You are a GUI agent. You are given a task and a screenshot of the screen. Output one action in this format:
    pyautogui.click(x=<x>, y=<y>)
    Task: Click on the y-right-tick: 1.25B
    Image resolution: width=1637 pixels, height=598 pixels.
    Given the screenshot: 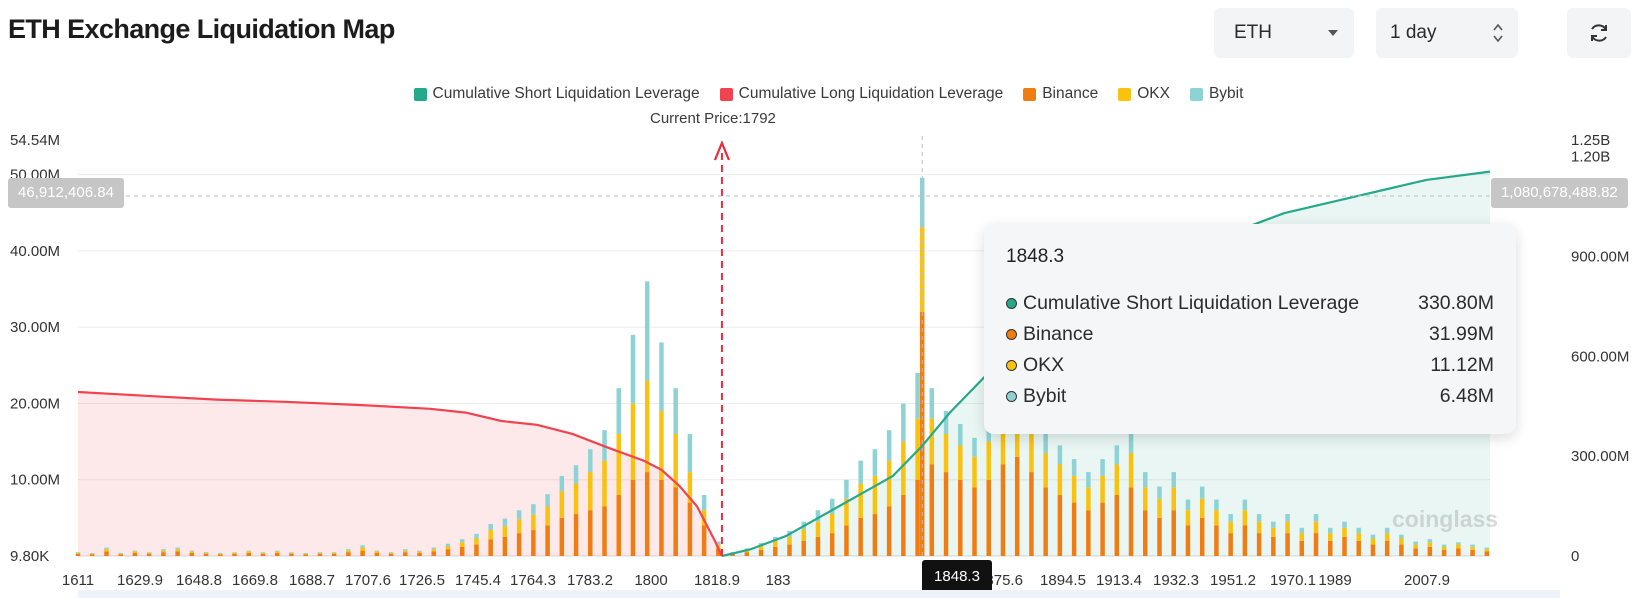 What is the action you would take?
    pyautogui.click(x=1590, y=140)
    